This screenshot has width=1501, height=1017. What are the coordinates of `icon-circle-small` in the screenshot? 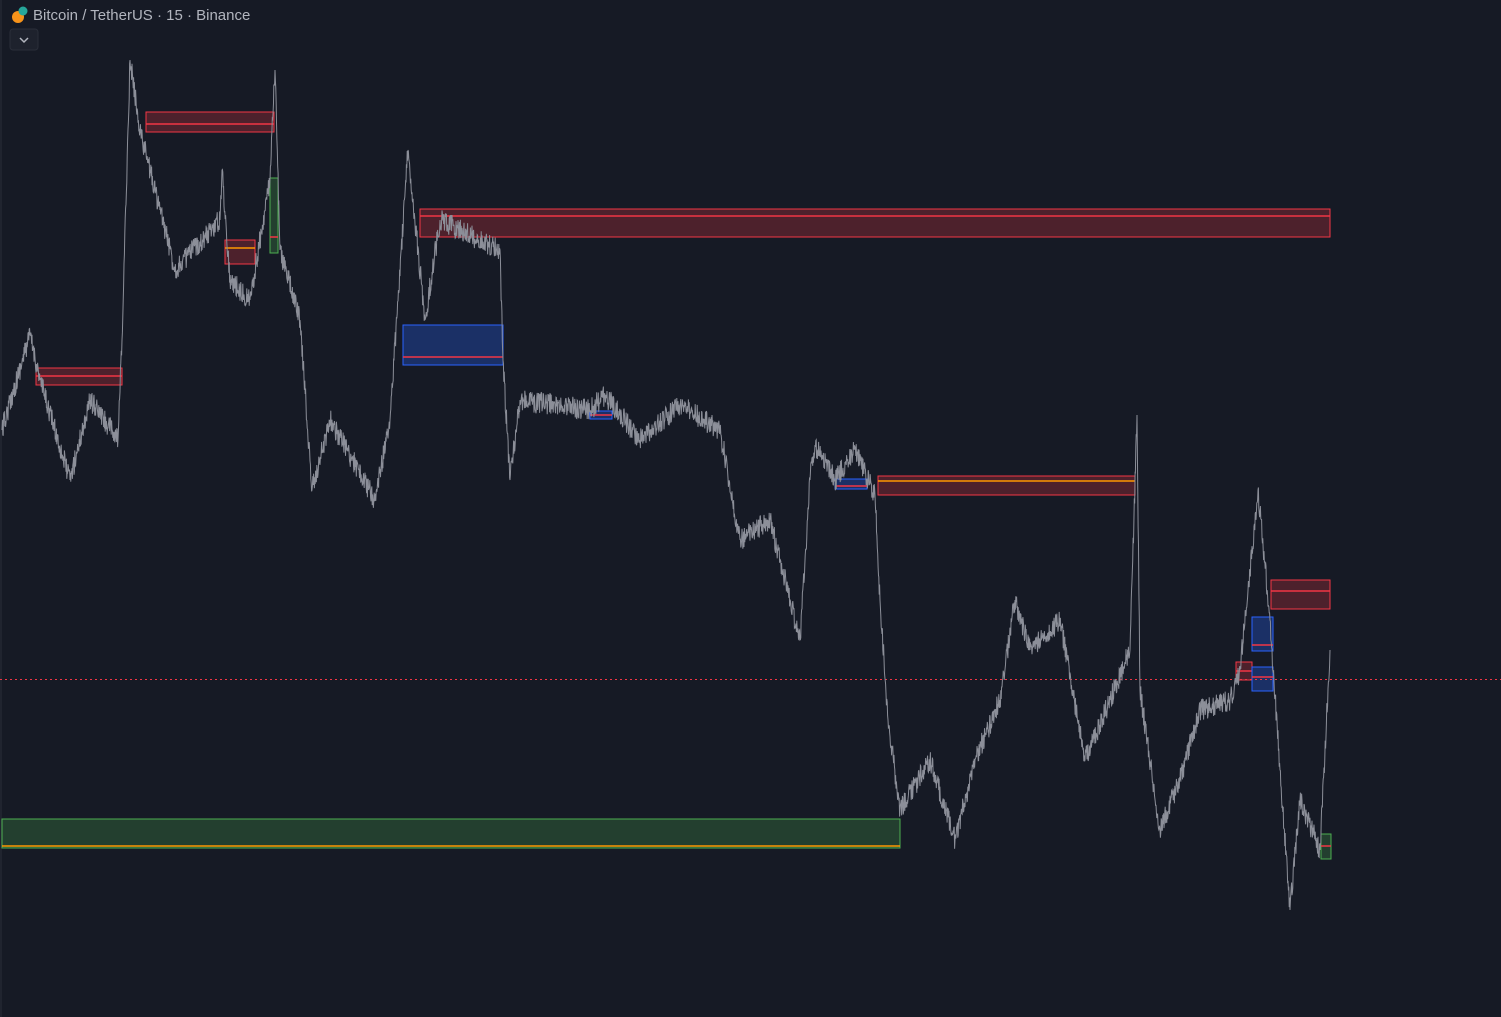 It's located at (23, 11).